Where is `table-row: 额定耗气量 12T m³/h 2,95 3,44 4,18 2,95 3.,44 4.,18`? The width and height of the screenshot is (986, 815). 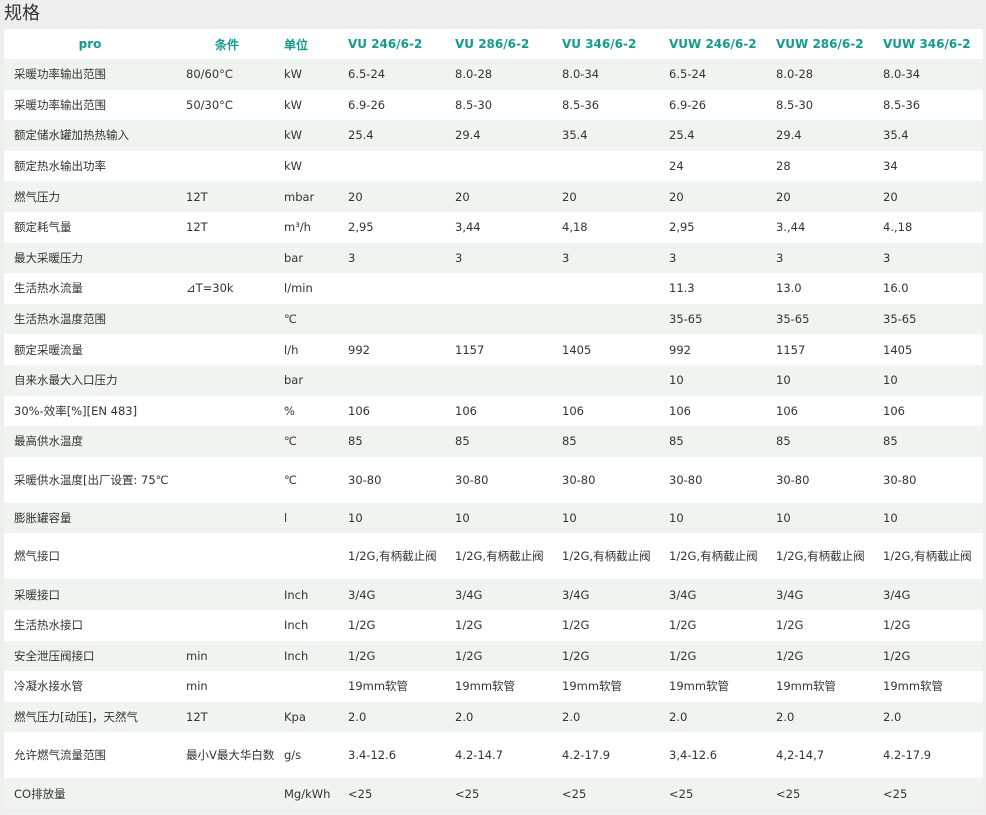 table-row: 额定耗气量 12T m³/h 2,95 3,44 4,18 2,95 3.,44 4.,18 is located at coordinates (493, 227).